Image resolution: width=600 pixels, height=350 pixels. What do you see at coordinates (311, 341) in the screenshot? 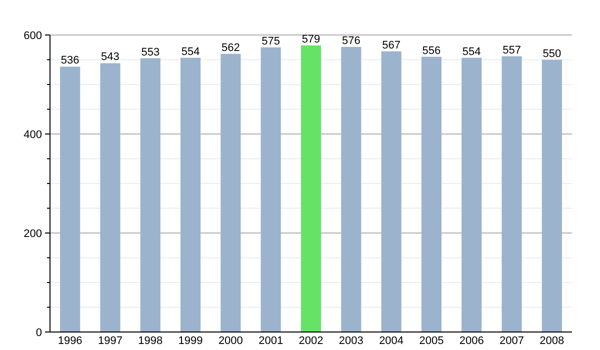
I see `x-tick-label: 2002` at bounding box center [311, 341].